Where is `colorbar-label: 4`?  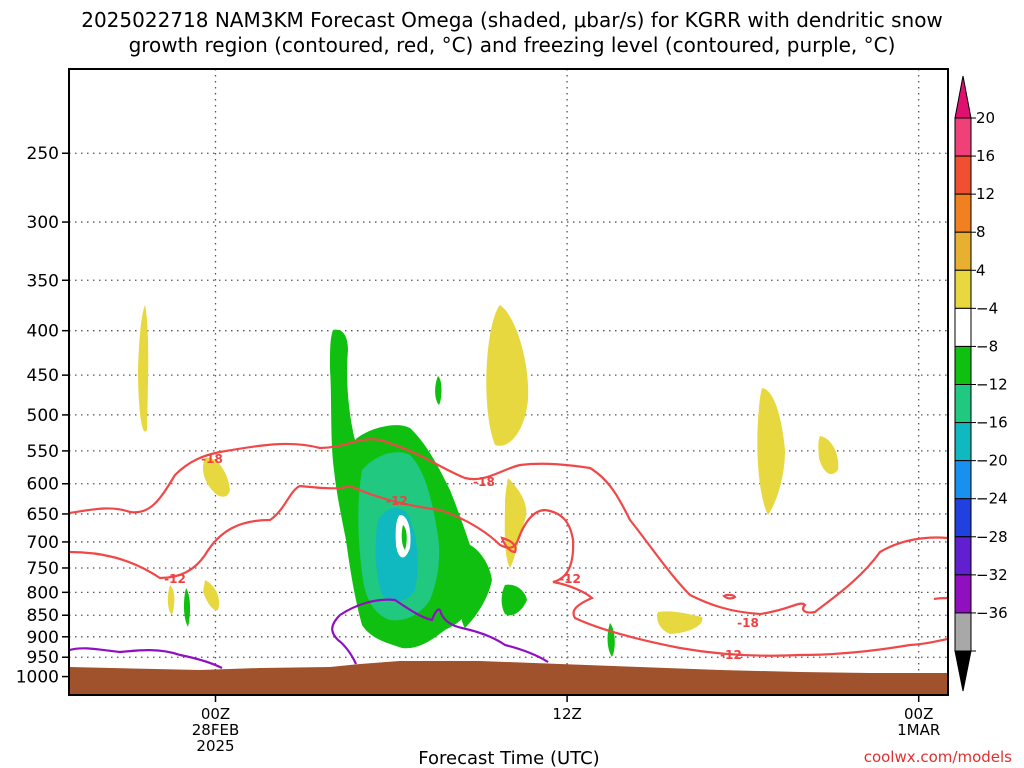 colorbar-label: 4 is located at coordinates (981, 270).